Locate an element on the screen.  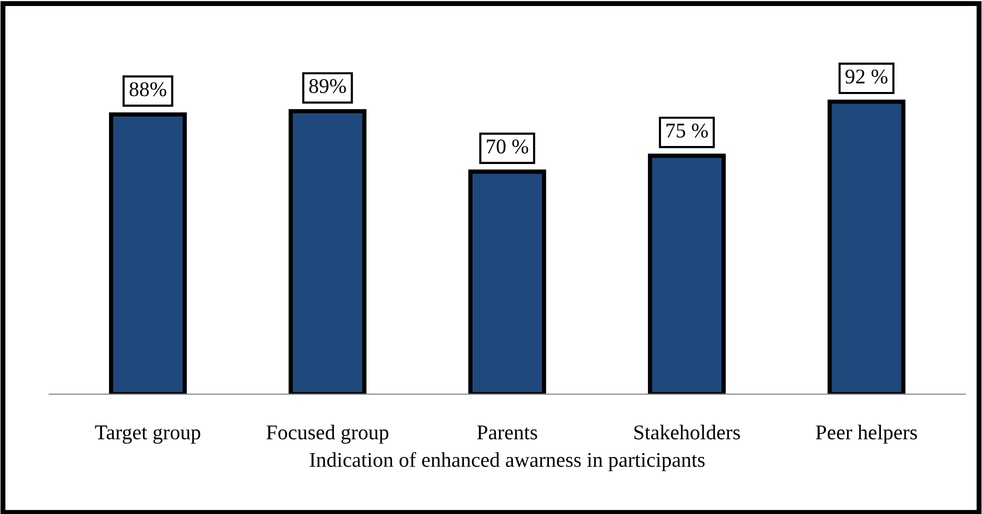
x-tick-label: Peer helpers is located at coordinates (866, 434).